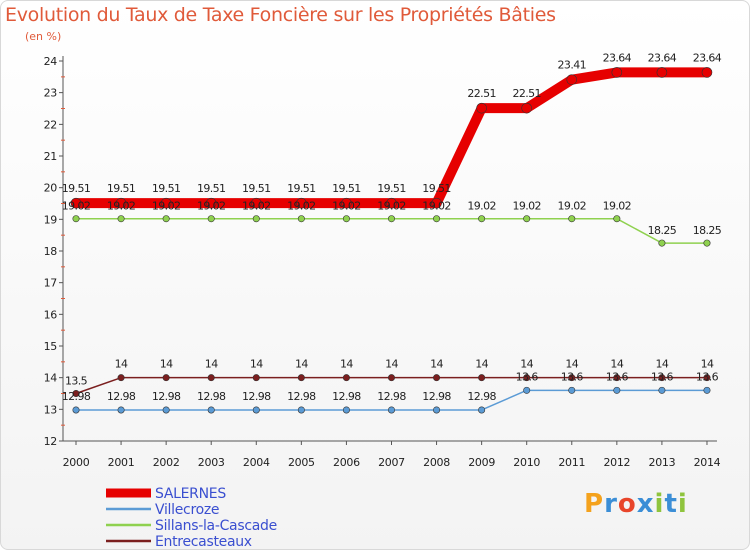  Describe the element at coordinates (50, 124) in the screenshot. I see `y-tick-label: 22` at that location.